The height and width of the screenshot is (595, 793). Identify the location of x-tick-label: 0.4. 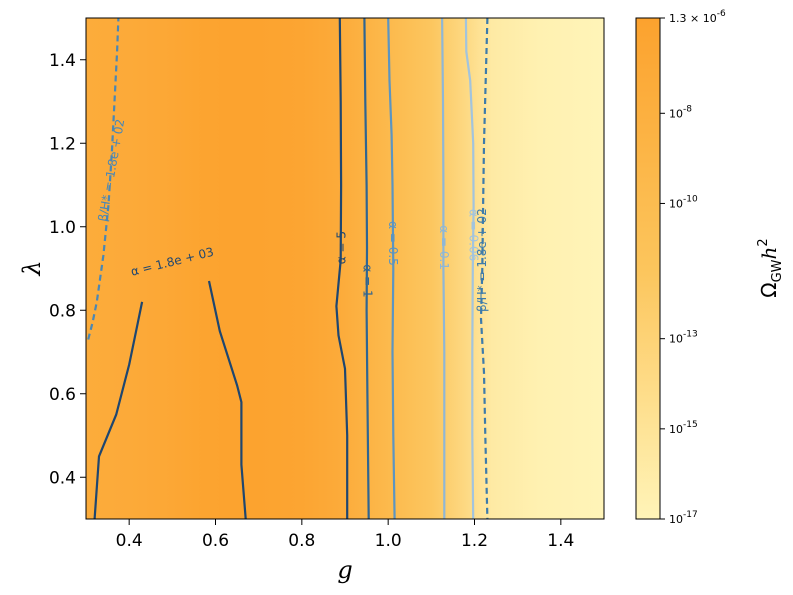
(129, 541).